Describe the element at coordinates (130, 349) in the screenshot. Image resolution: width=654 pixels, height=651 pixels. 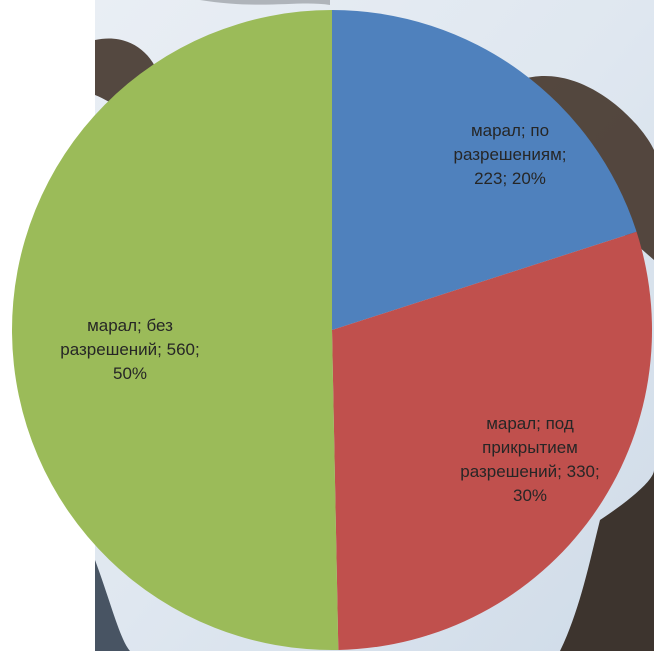
I see `data-label: марал; без разрешений; 560; 50%` at that location.